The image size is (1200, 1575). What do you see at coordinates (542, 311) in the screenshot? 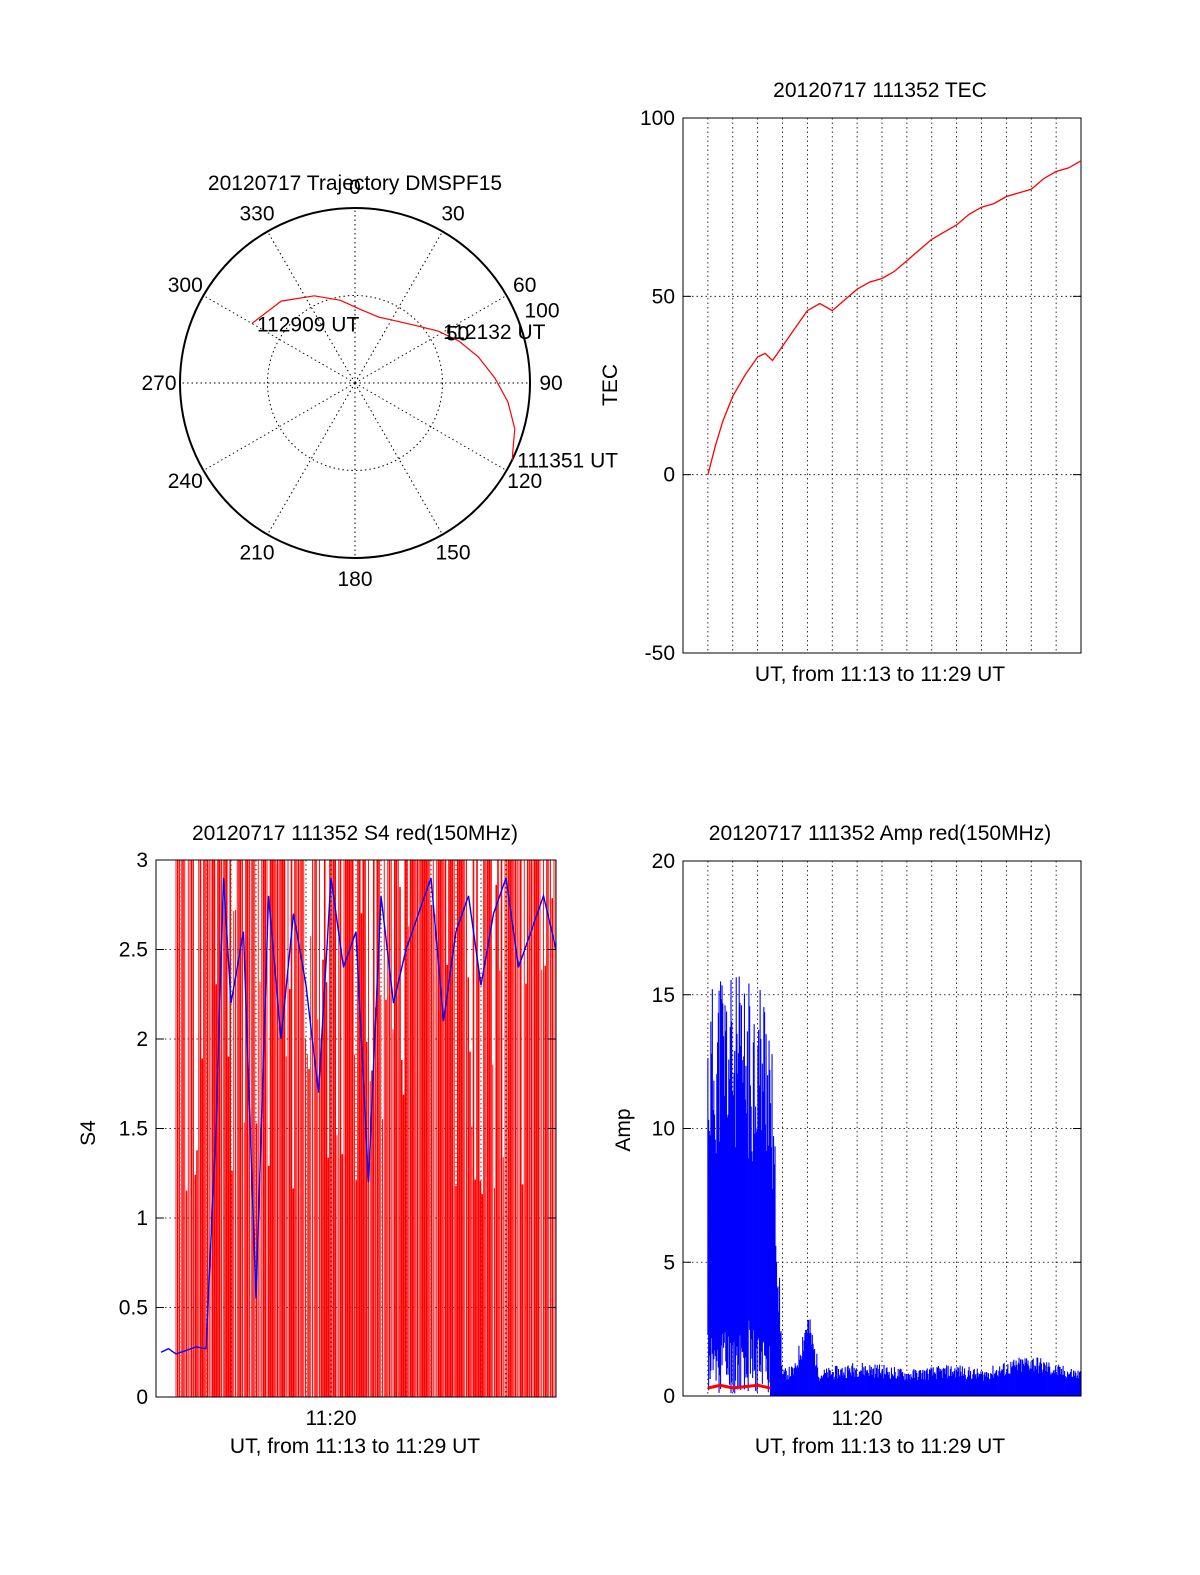
I see `polar-radial-tick-label: 100` at bounding box center [542, 311].